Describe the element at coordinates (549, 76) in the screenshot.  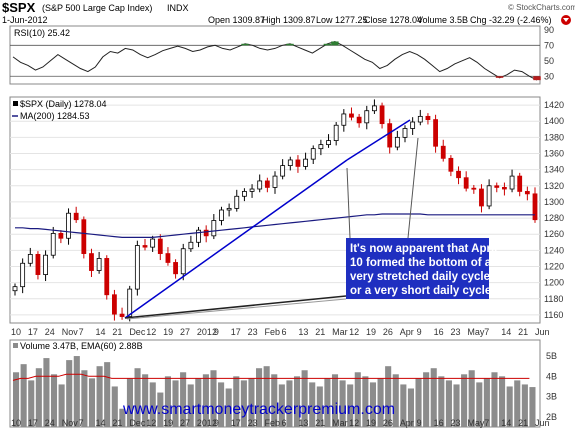
I see `rsi-tick-label: 30` at that location.